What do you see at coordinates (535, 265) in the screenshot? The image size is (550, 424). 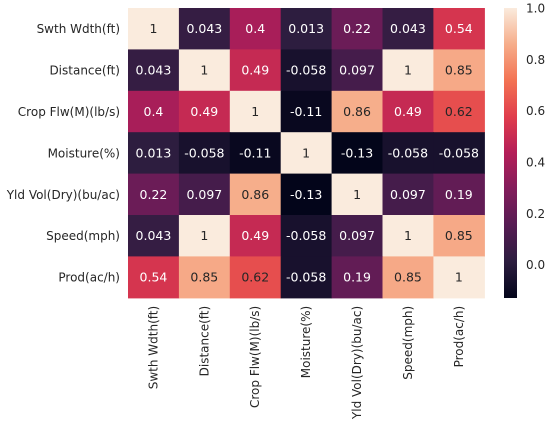 I see `colorbar-tick-label: 0.0` at bounding box center [535, 265].